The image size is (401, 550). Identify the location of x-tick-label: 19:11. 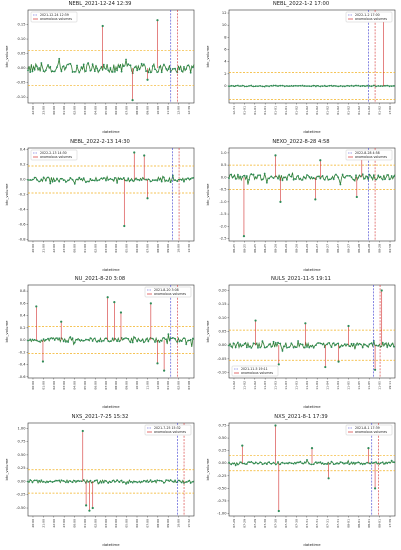
(390, 385).